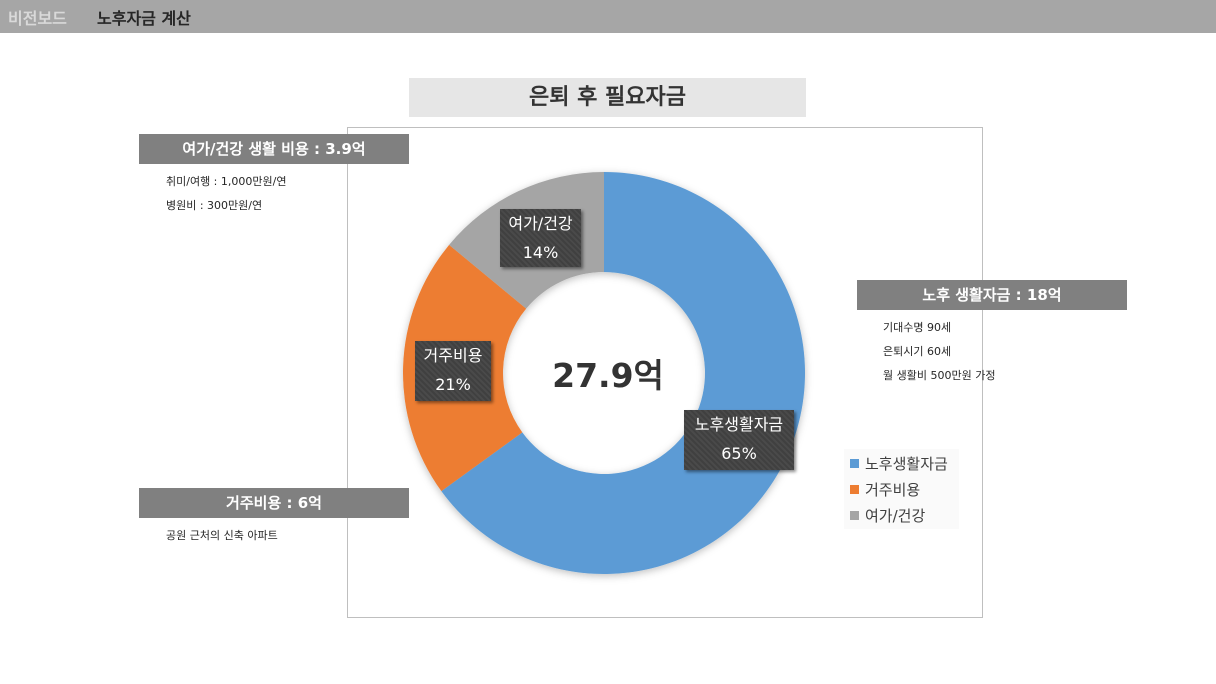 This screenshot has width=1216, height=684. What do you see at coordinates (608, 16) in the screenshot?
I see `top-bar: 비전보드 노후자금 계산` at bounding box center [608, 16].